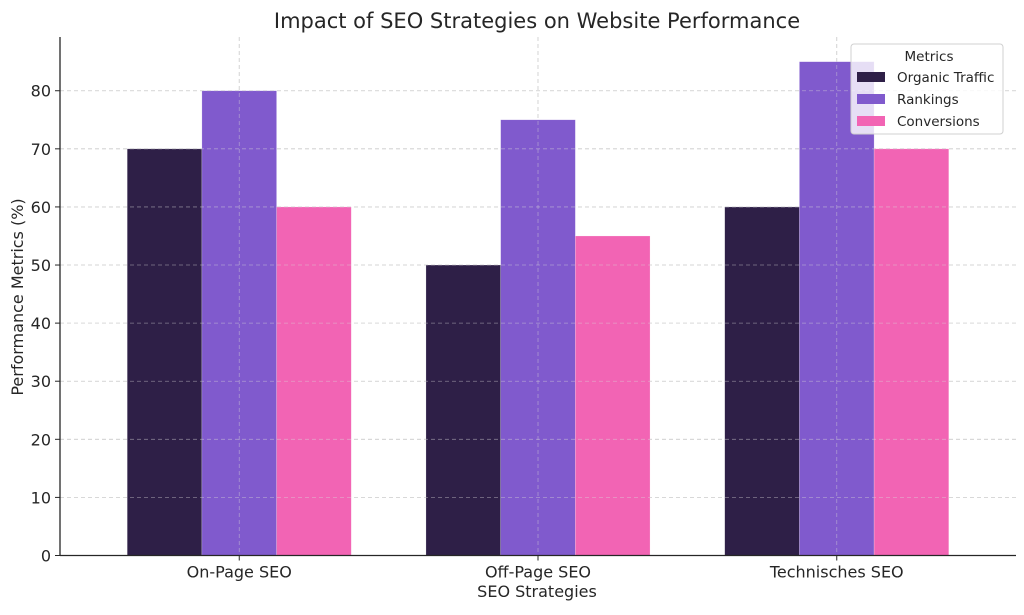 This screenshot has width=1024, height=615. What do you see at coordinates (928, 100) in the screenshot?
I see `legend-label: Rankings` at bounding box center [928, 100].